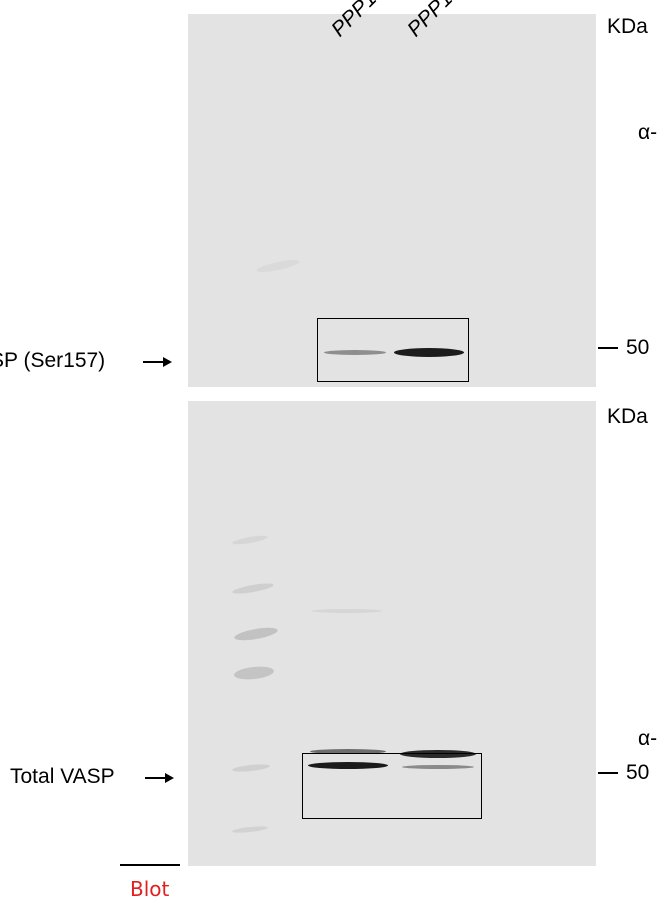 The height and width of the screenshot is (915, 666). What do you see at coordinates (438, 767) in the screenshot?
I see `bottom-band-lane-2-lower` at bounding box center [438, 767].